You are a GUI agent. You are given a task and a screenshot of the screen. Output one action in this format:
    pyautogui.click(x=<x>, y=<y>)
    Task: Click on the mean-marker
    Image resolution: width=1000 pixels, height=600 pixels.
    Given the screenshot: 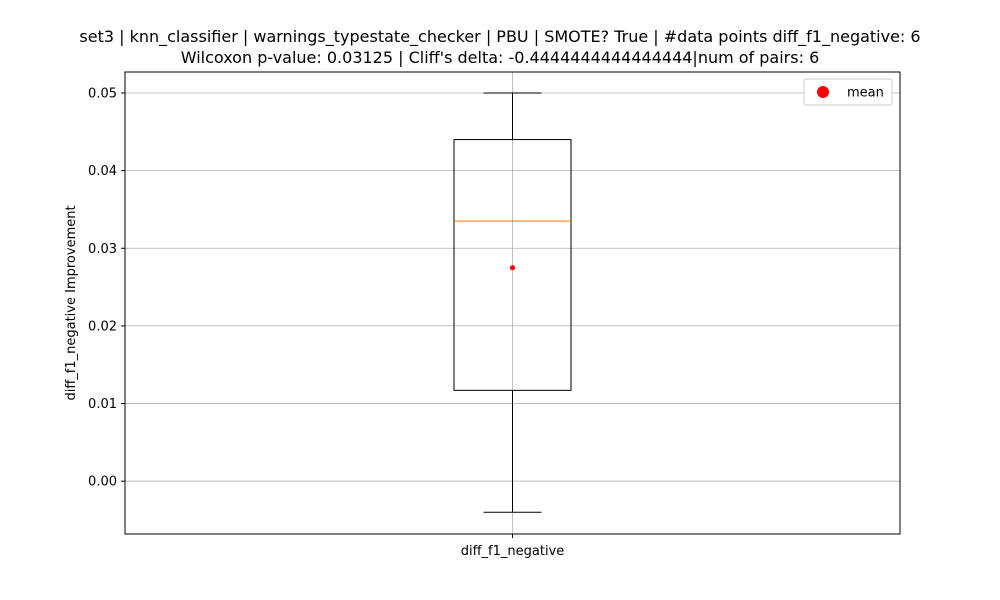 What is the action you would take?
    pyautogui.click(x=512, y=268)
    